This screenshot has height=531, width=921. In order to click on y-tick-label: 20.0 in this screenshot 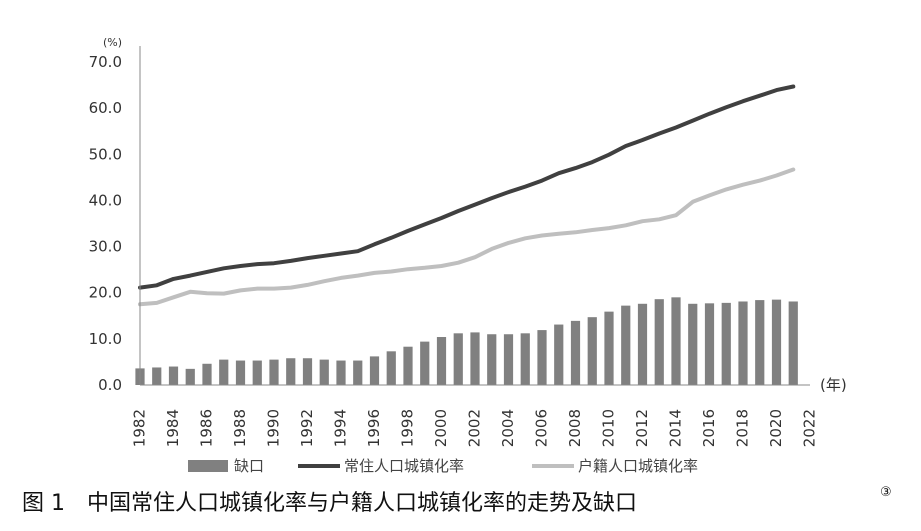, I will do `click(105, 293)`.